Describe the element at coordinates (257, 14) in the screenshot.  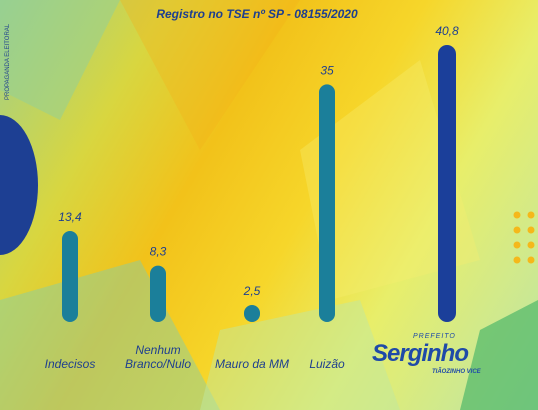
I see `chart-title: Registro no TSE nº SP - 08155/2020` at that location.